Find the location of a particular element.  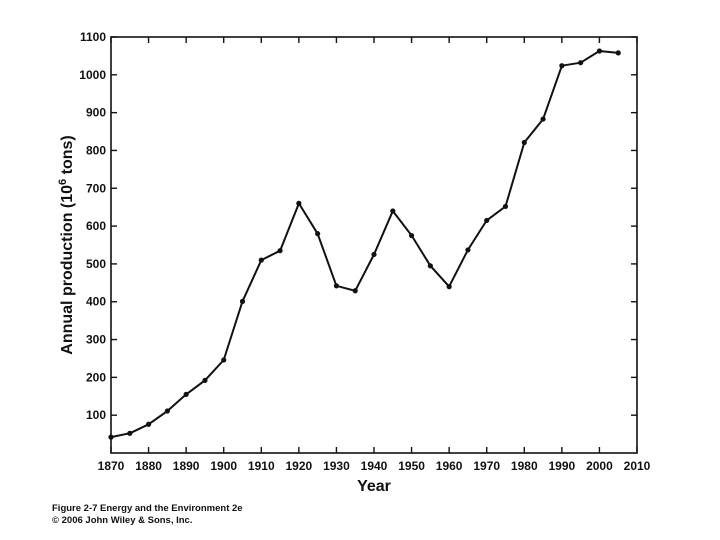

y-tick-label: 300 is located at coordinates (96, 340).